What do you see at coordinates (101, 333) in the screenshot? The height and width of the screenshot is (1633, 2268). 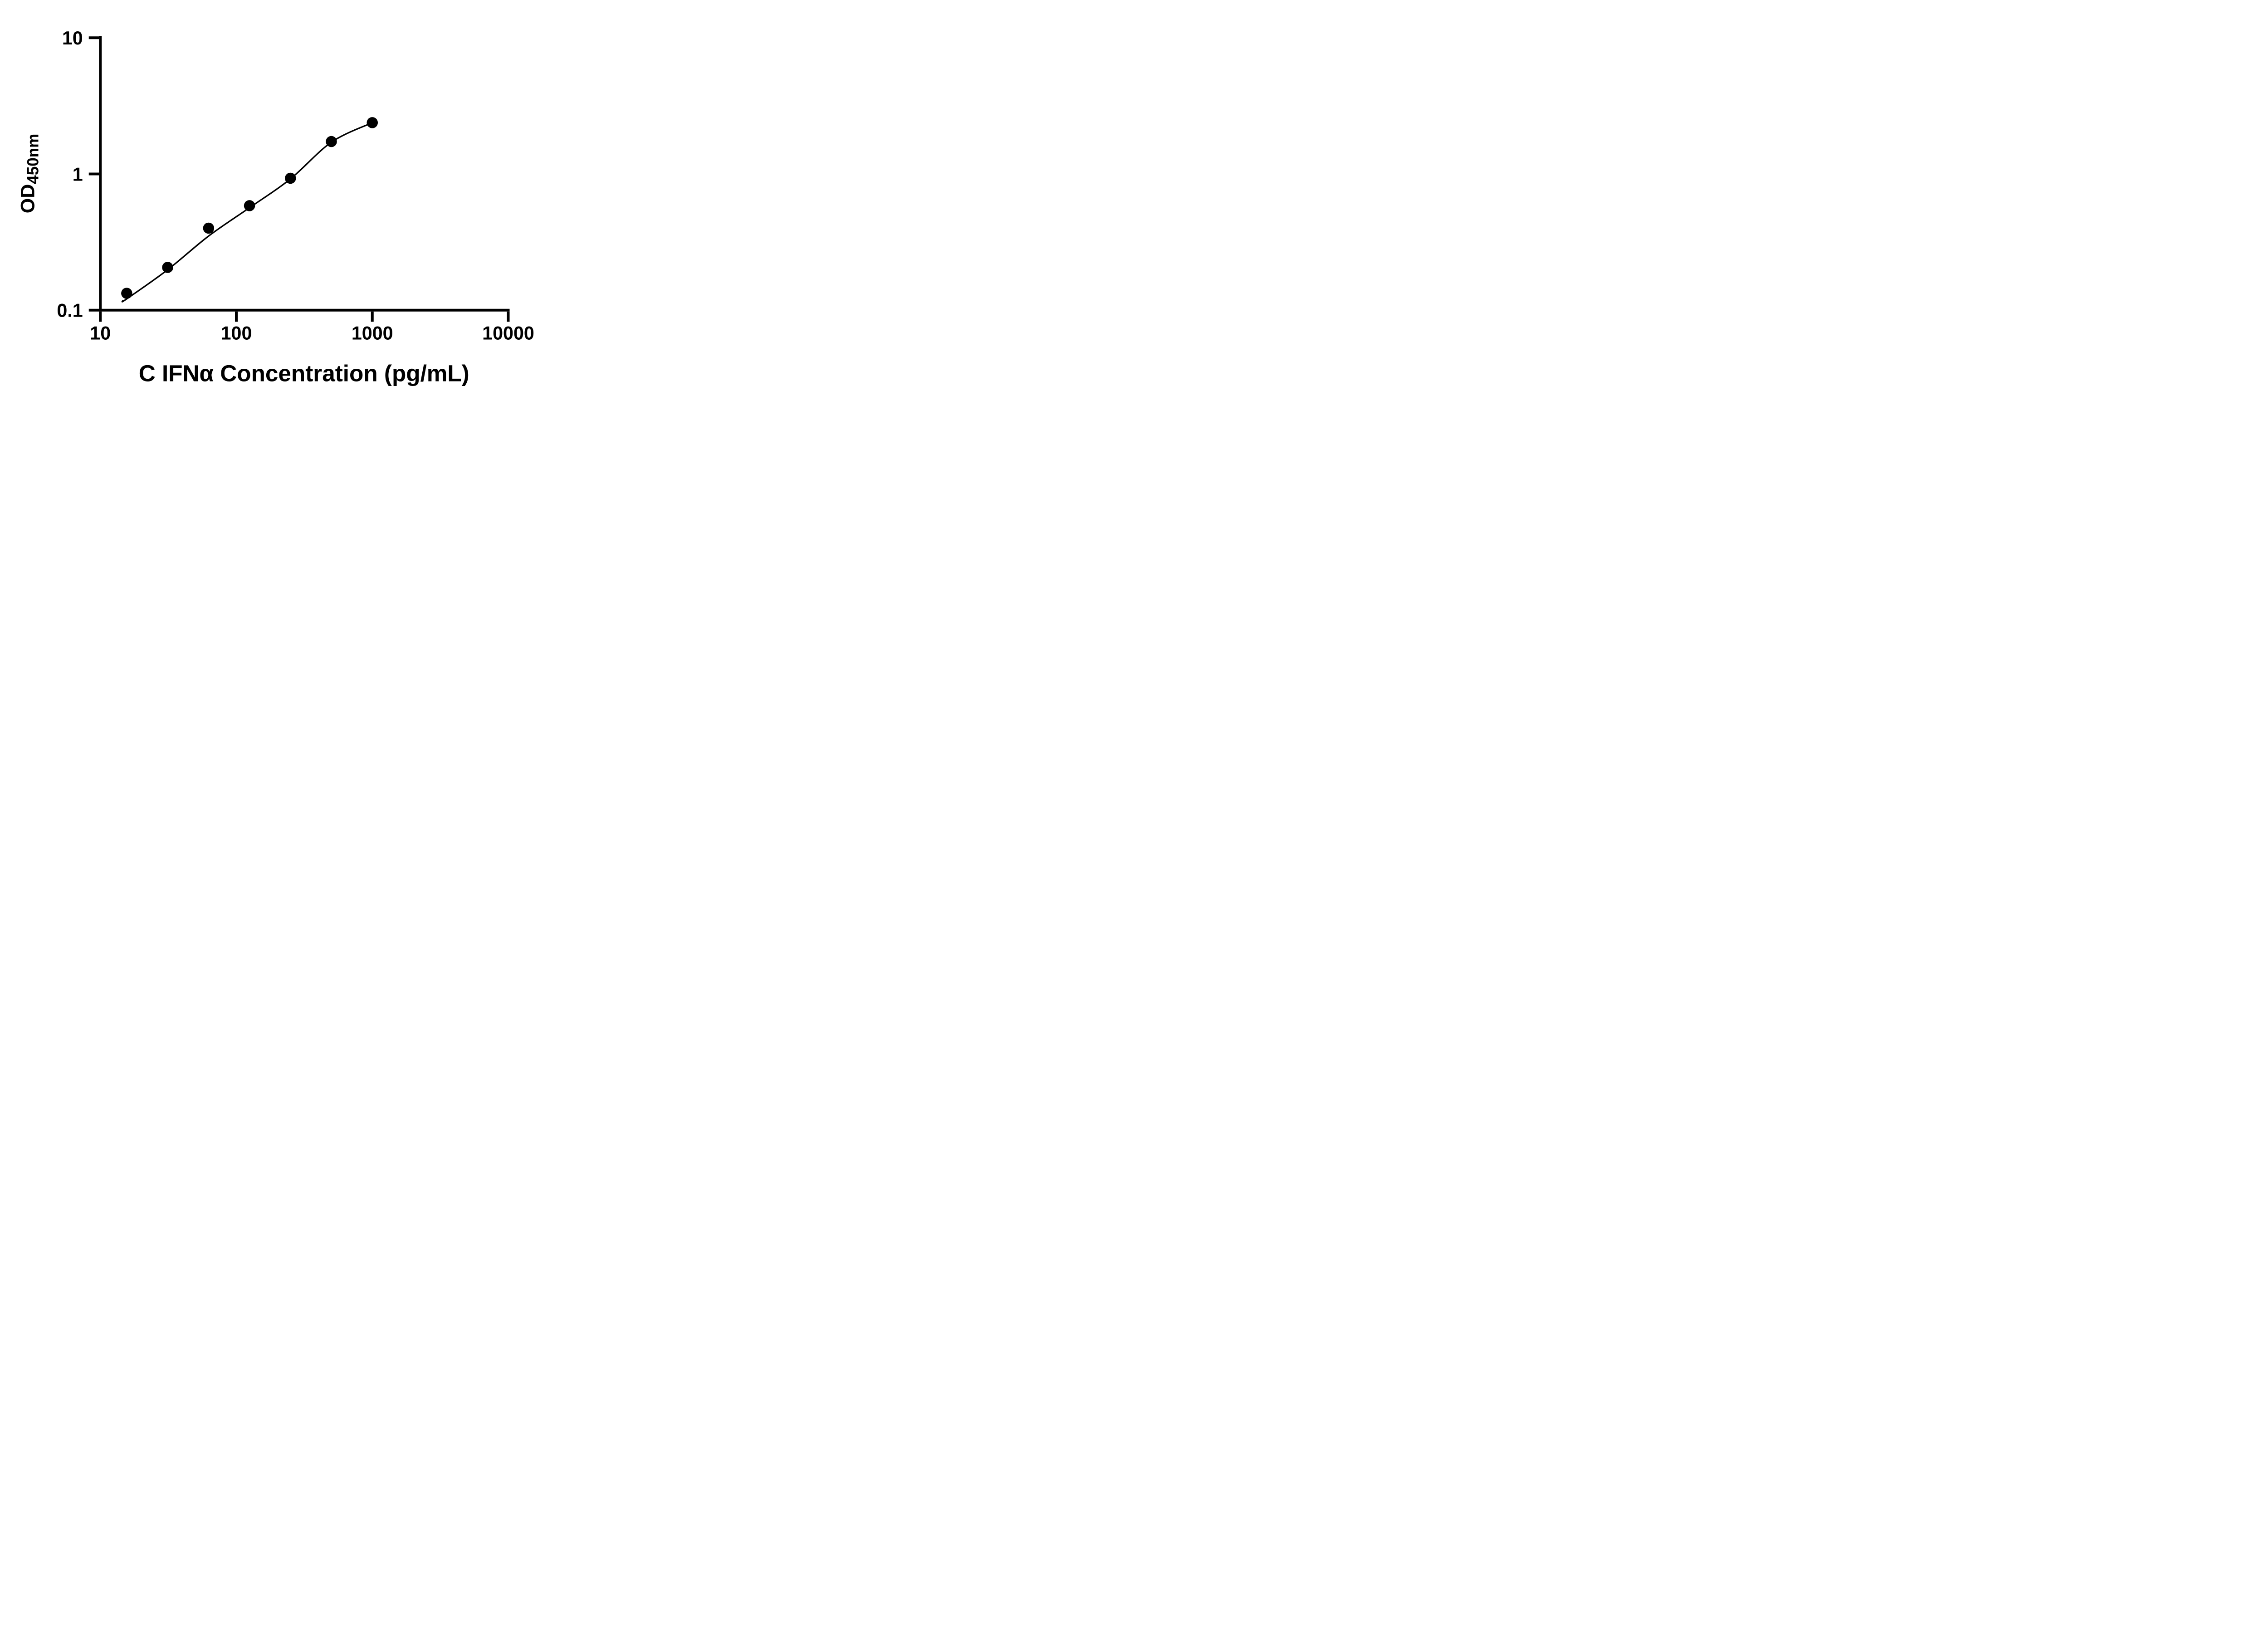 I see `x-tick-label-10: 10` at bounding box center [101, 333].